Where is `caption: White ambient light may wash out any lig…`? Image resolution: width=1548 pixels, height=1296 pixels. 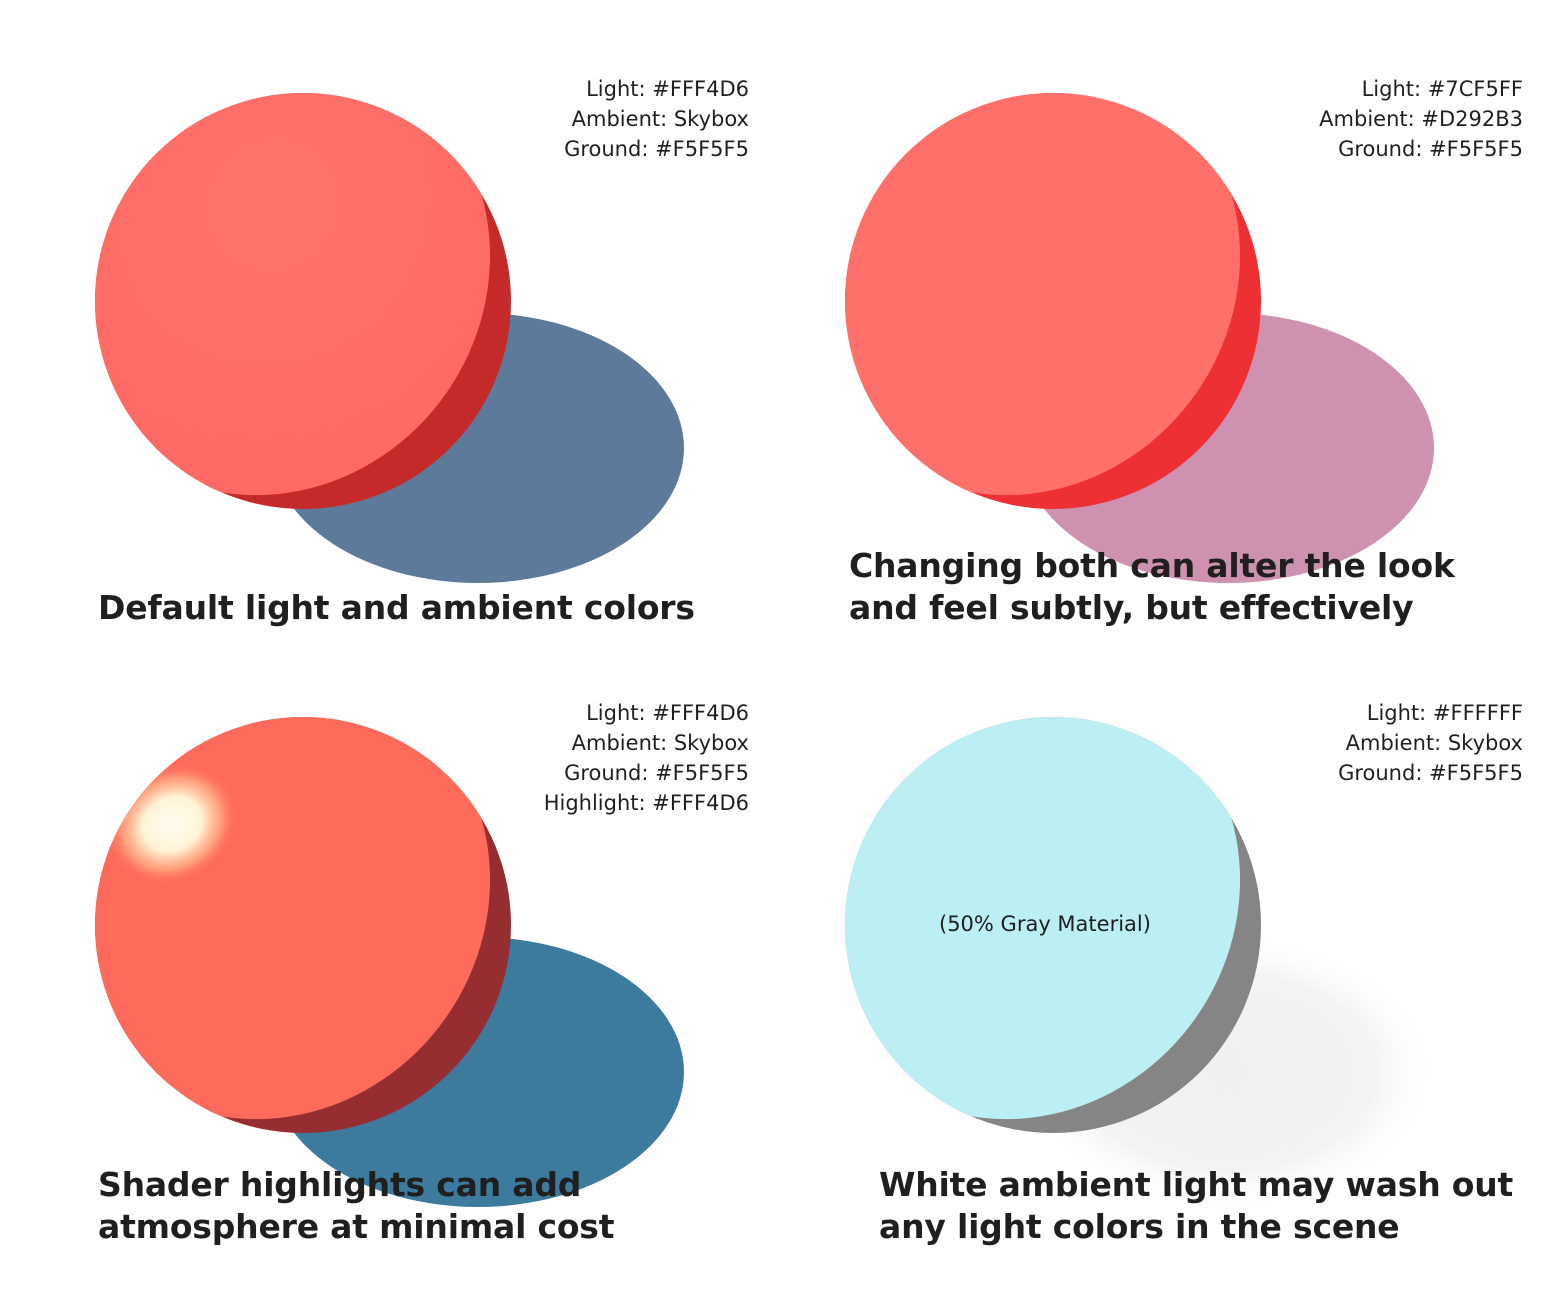 caption: White ambient light may wash out any lig… is located at coordinates (1196, 1206).